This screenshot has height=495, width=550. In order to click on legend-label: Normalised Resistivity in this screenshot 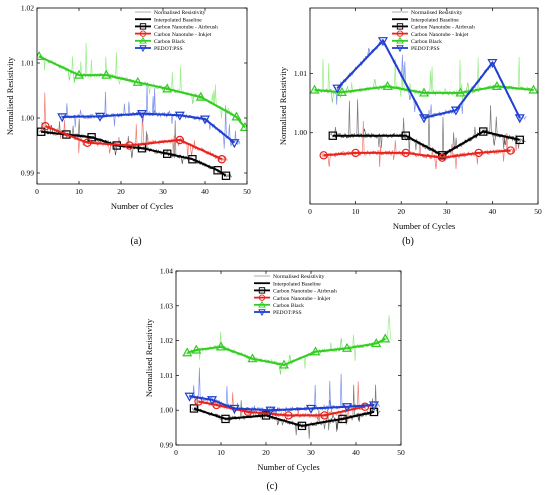, I will do `click(299, 277)`.